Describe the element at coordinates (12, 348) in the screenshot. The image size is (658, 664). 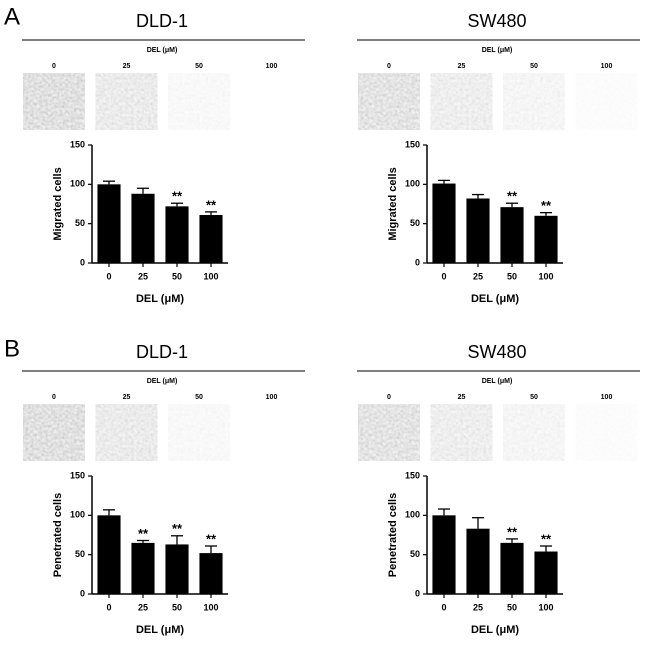
I see `panel-label: B` at that location.